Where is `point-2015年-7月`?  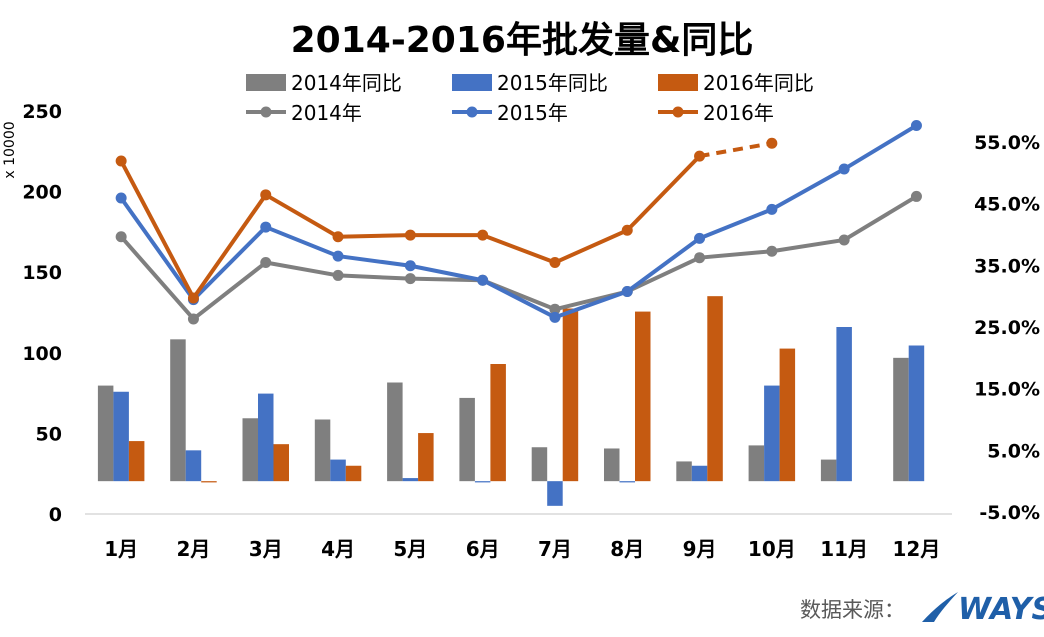 point-2015年-7月 is located at coordinates (555, 317).